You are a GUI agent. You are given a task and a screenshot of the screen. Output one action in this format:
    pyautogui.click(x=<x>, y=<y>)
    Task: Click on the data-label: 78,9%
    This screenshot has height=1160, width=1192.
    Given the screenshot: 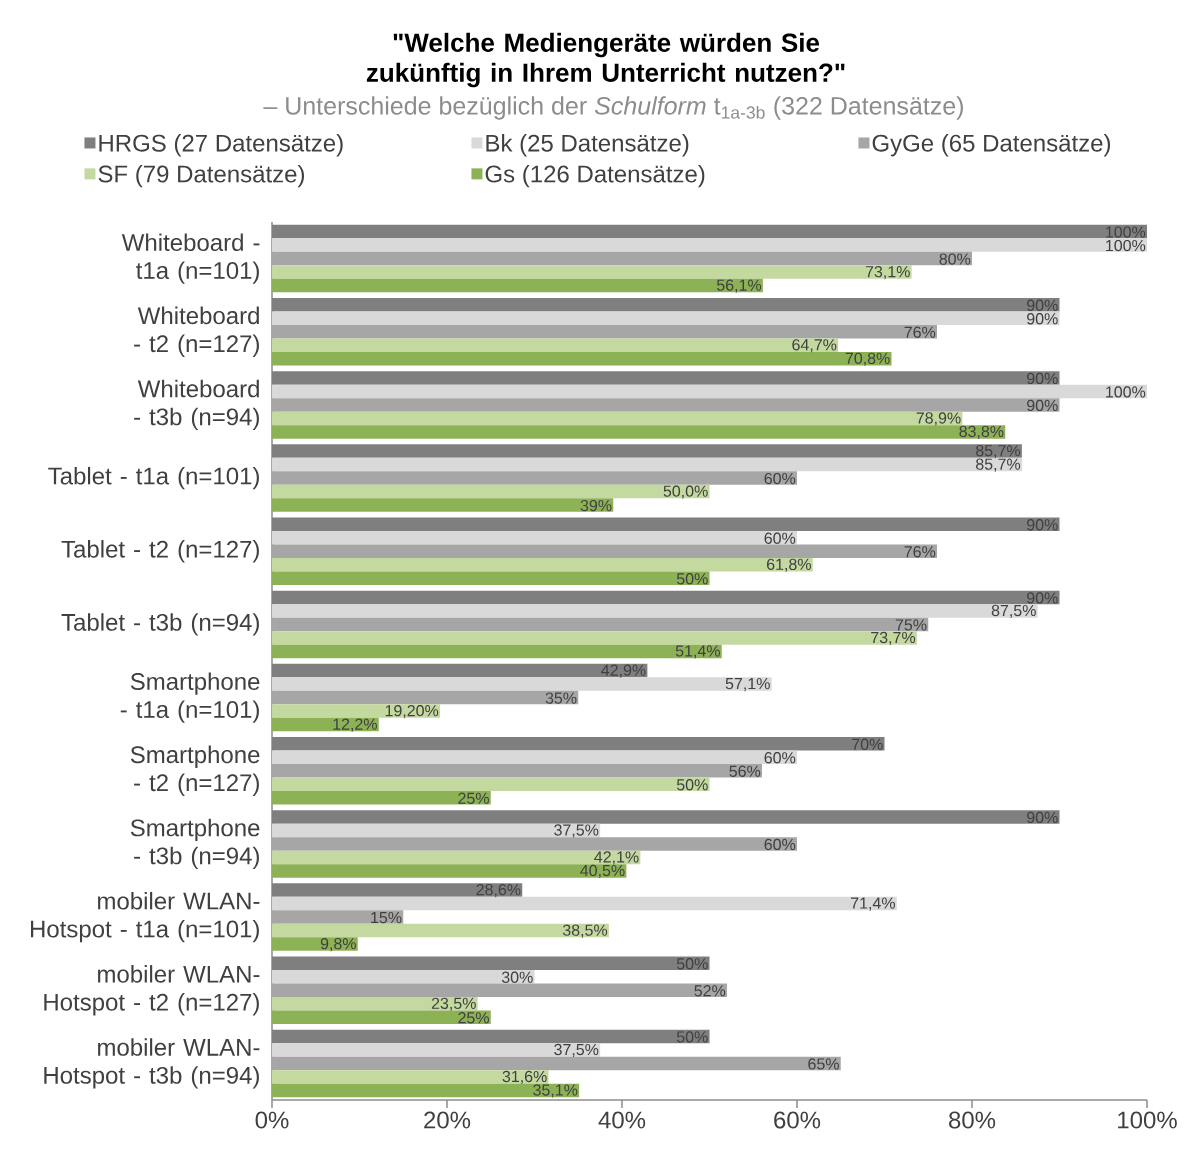 What is the action you would take?
    pyautogui.click(x=938, y=419)
    